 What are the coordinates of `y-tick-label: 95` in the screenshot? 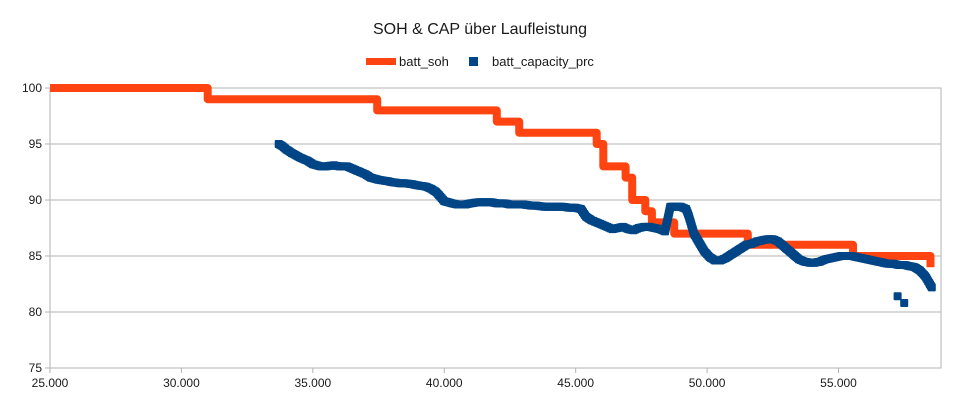 It's located at (36, 144).